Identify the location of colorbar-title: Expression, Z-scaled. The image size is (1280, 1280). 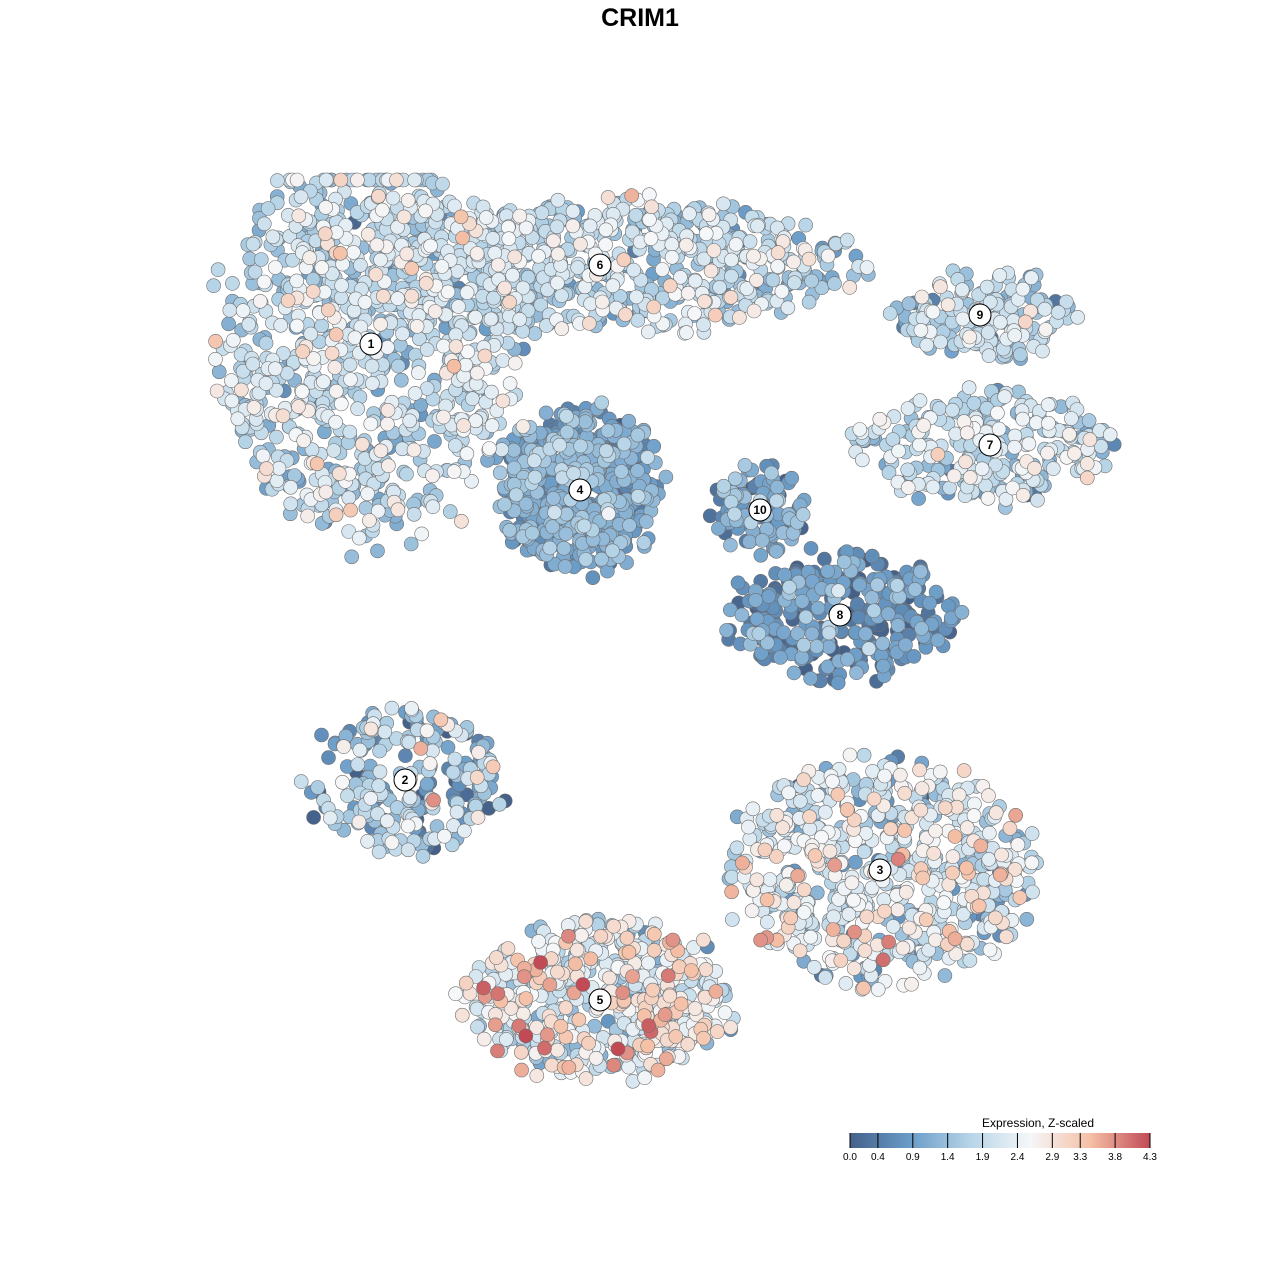
(1038, 1123).